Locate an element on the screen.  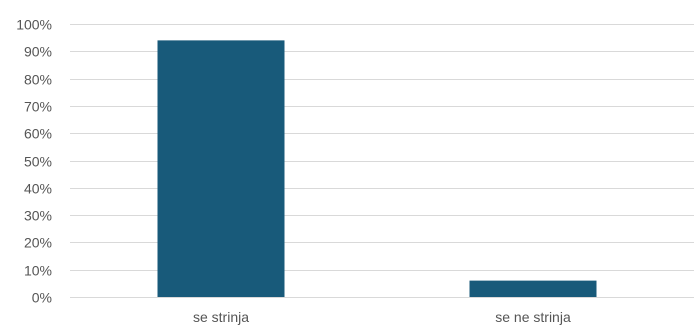
x-axis-labels: se strinja se ne strinja is located at coordinates (382, 317).